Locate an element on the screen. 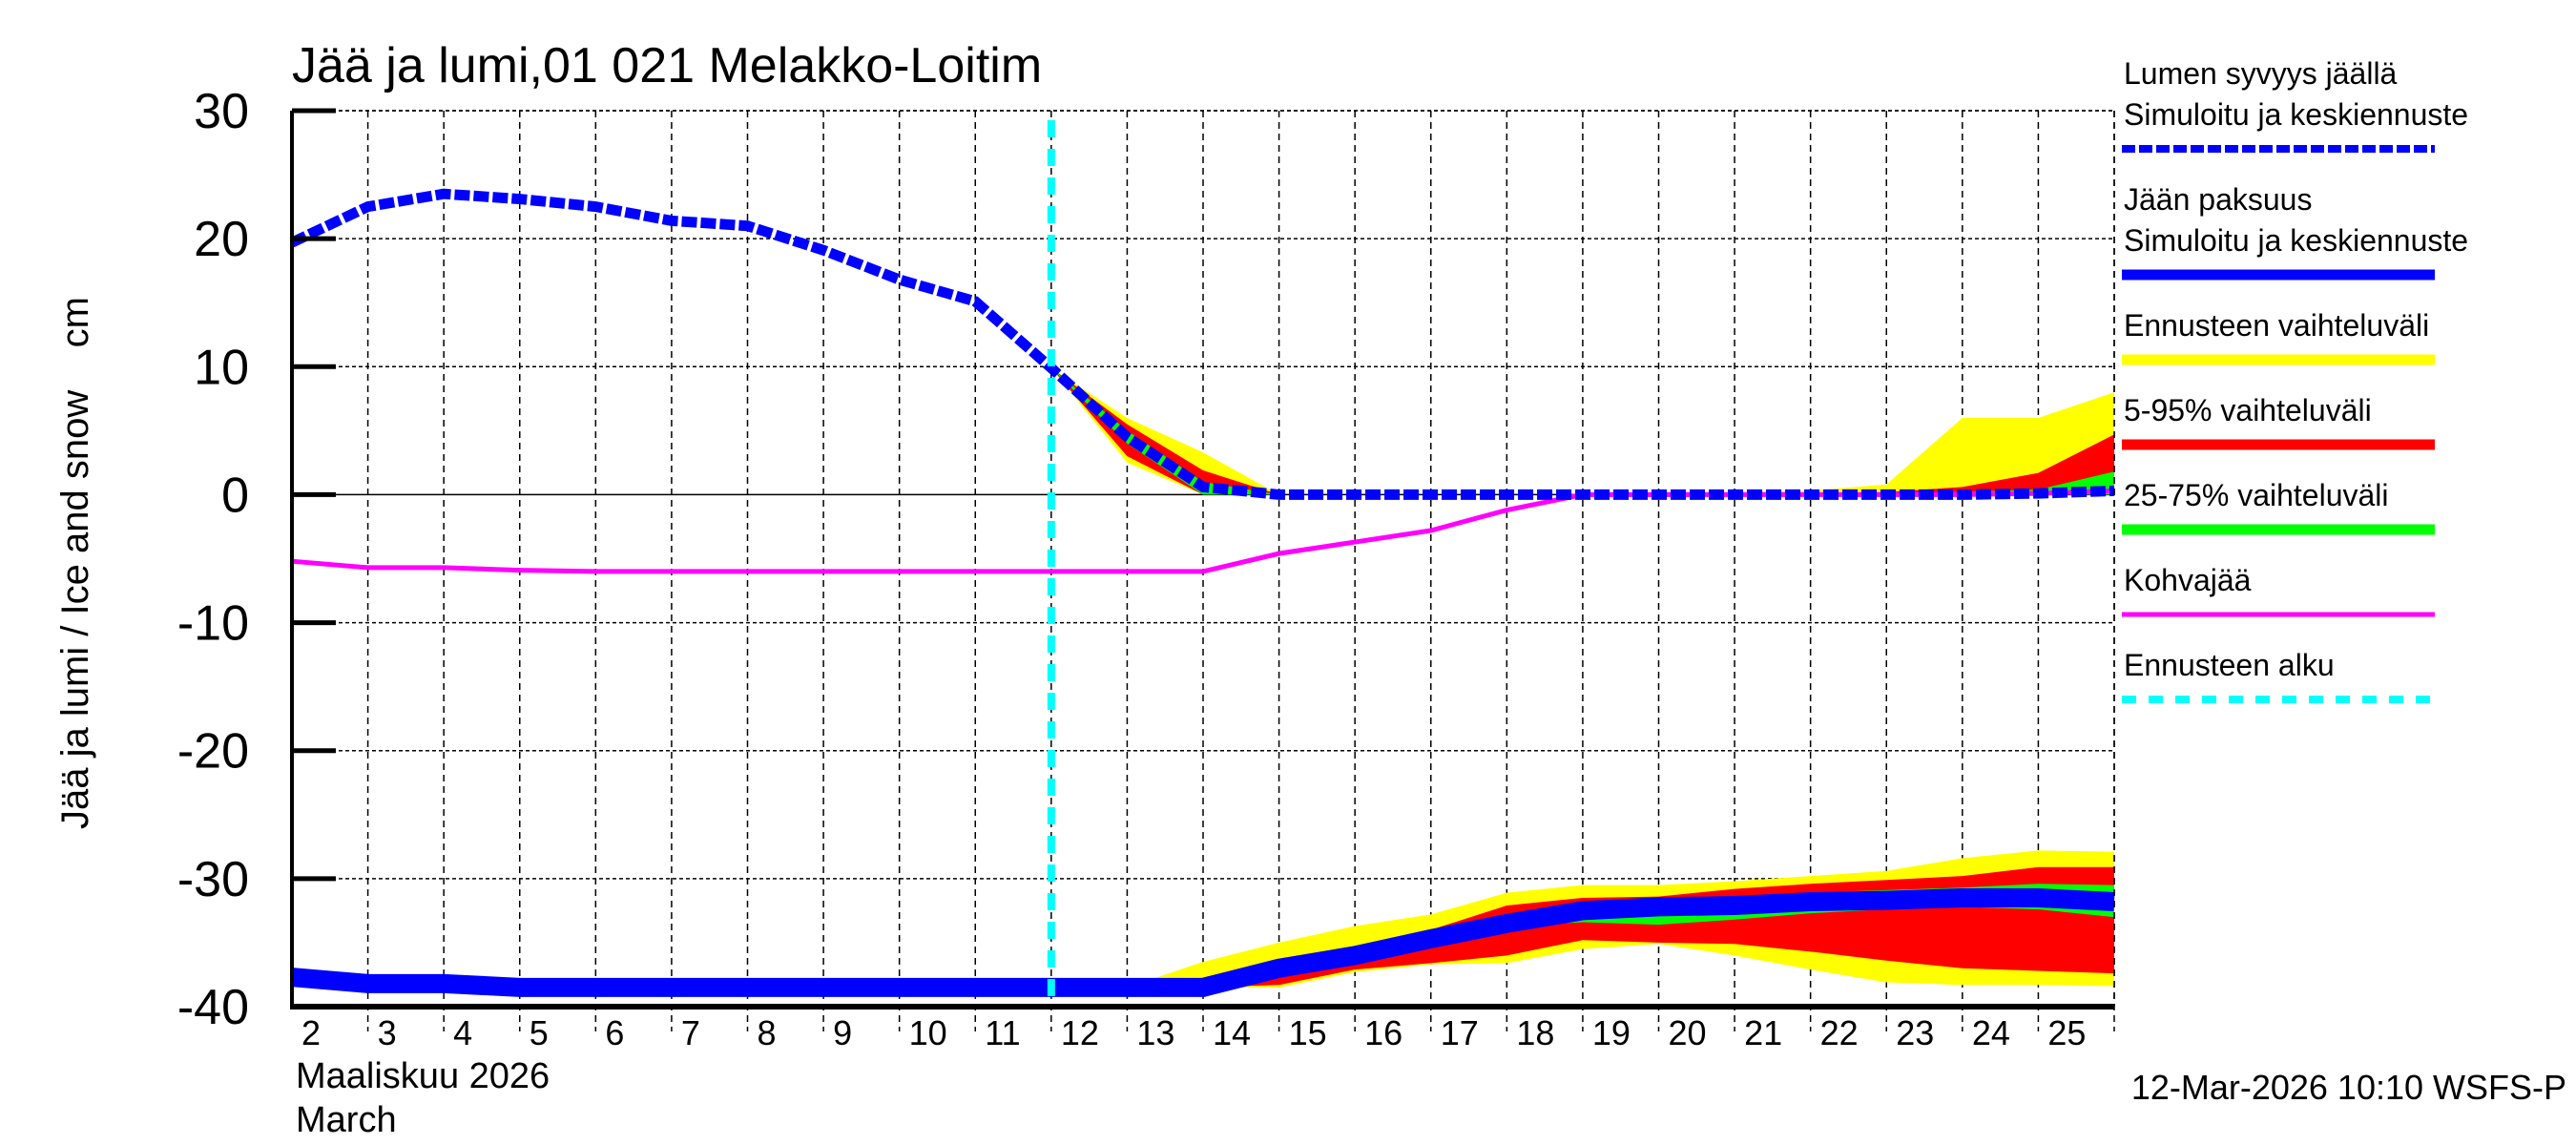 Image resolution: width=2576 pixels, height=1145 pixels. legend-label: 25-75% vaihteluväli is located at coordinates (2256, 495).